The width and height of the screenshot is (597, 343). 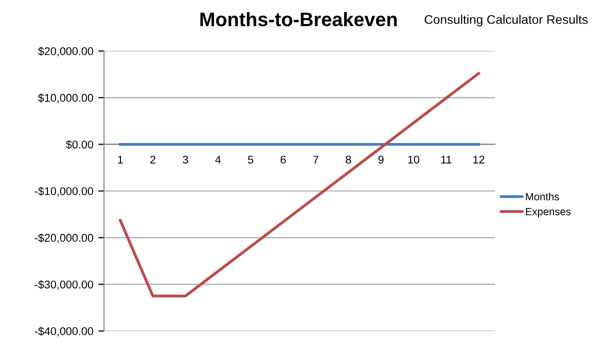 I want to click on text: Consulting Calculator Results, so click(x=506, y=20).